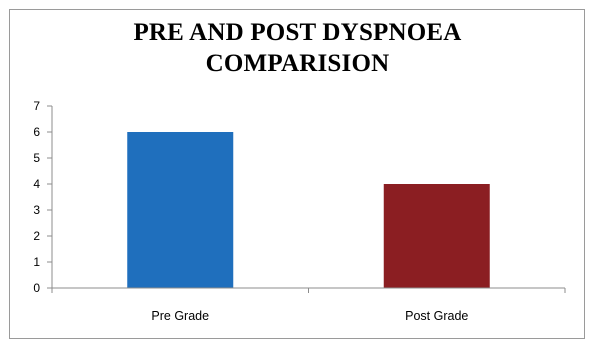 Image resolution: width=595 pixels, height=348 pixels. What do you see at coordinates (36, 236) in the screenshot?
I see `y-tick-label: 2` at bounding box center [36, 236].